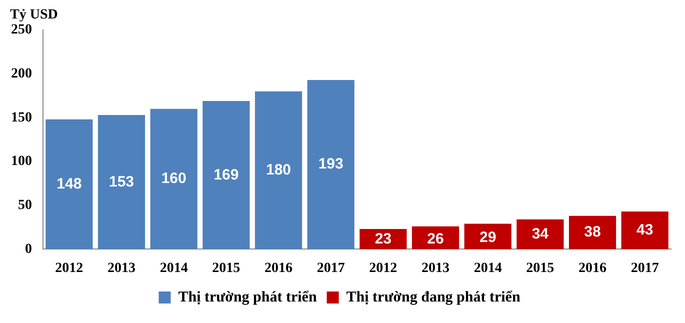 This screenshot has height=323, width=685. Describe the element at coordinates (433, 297) in the screenshot. I see `legend-label: Thị trường đang phát triển` at that location.